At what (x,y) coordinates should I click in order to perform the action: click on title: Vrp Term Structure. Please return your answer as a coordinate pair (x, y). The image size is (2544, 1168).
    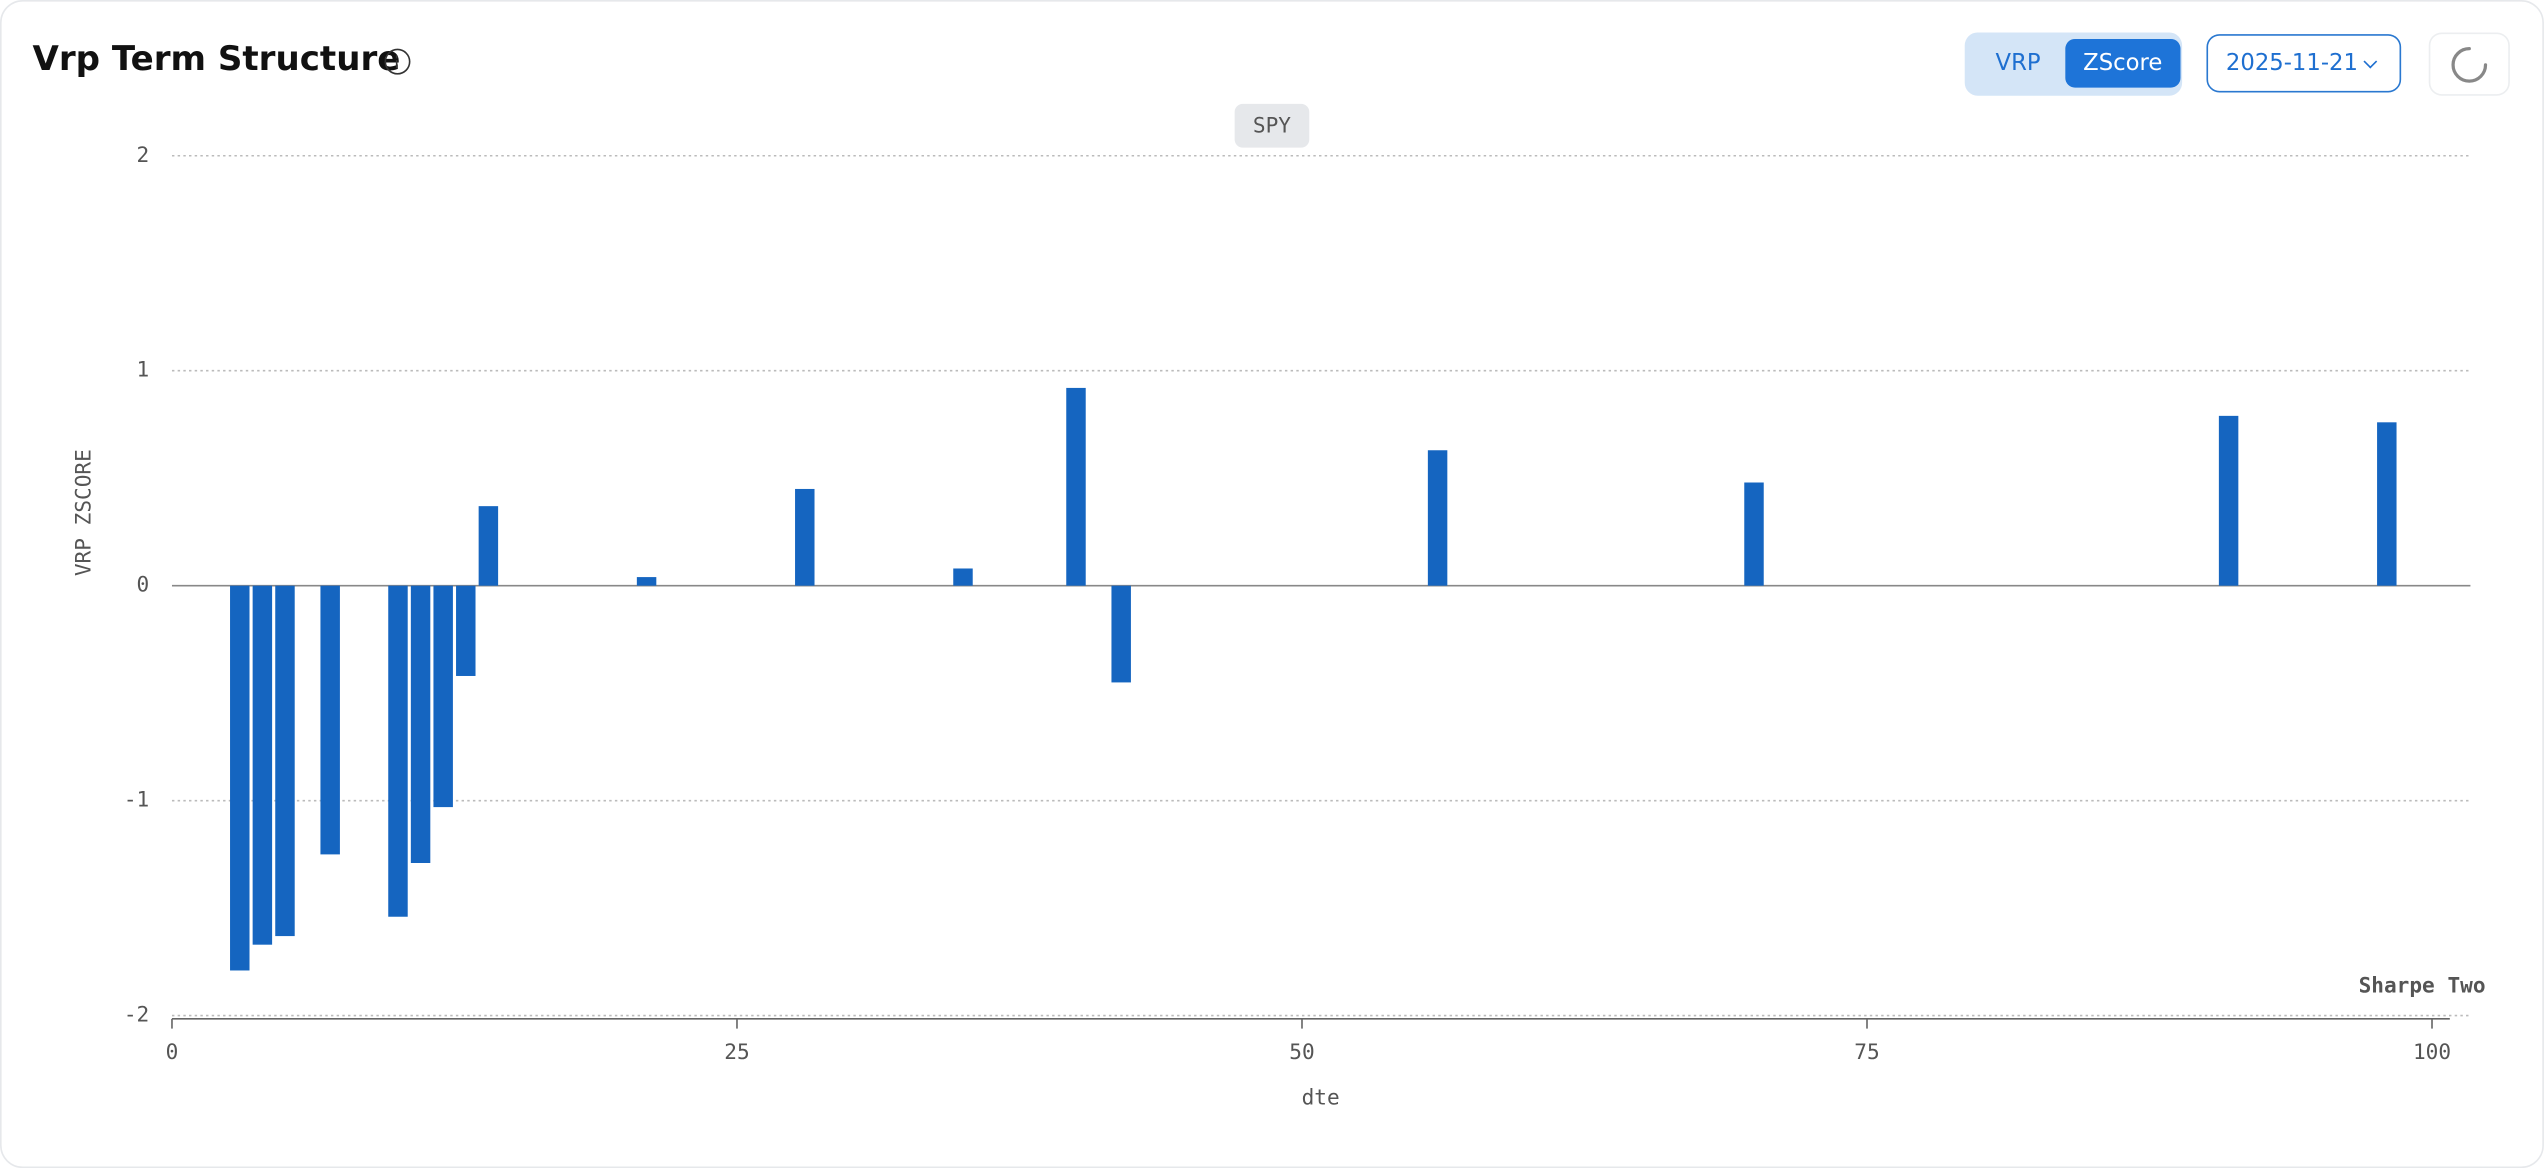
    Looking at the image, I should click on (216, 58).